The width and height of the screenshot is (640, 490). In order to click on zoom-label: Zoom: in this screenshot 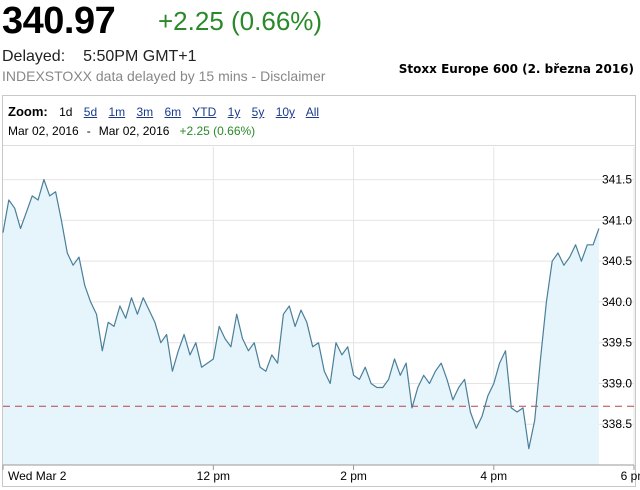, I will do `click(28, 111)`.